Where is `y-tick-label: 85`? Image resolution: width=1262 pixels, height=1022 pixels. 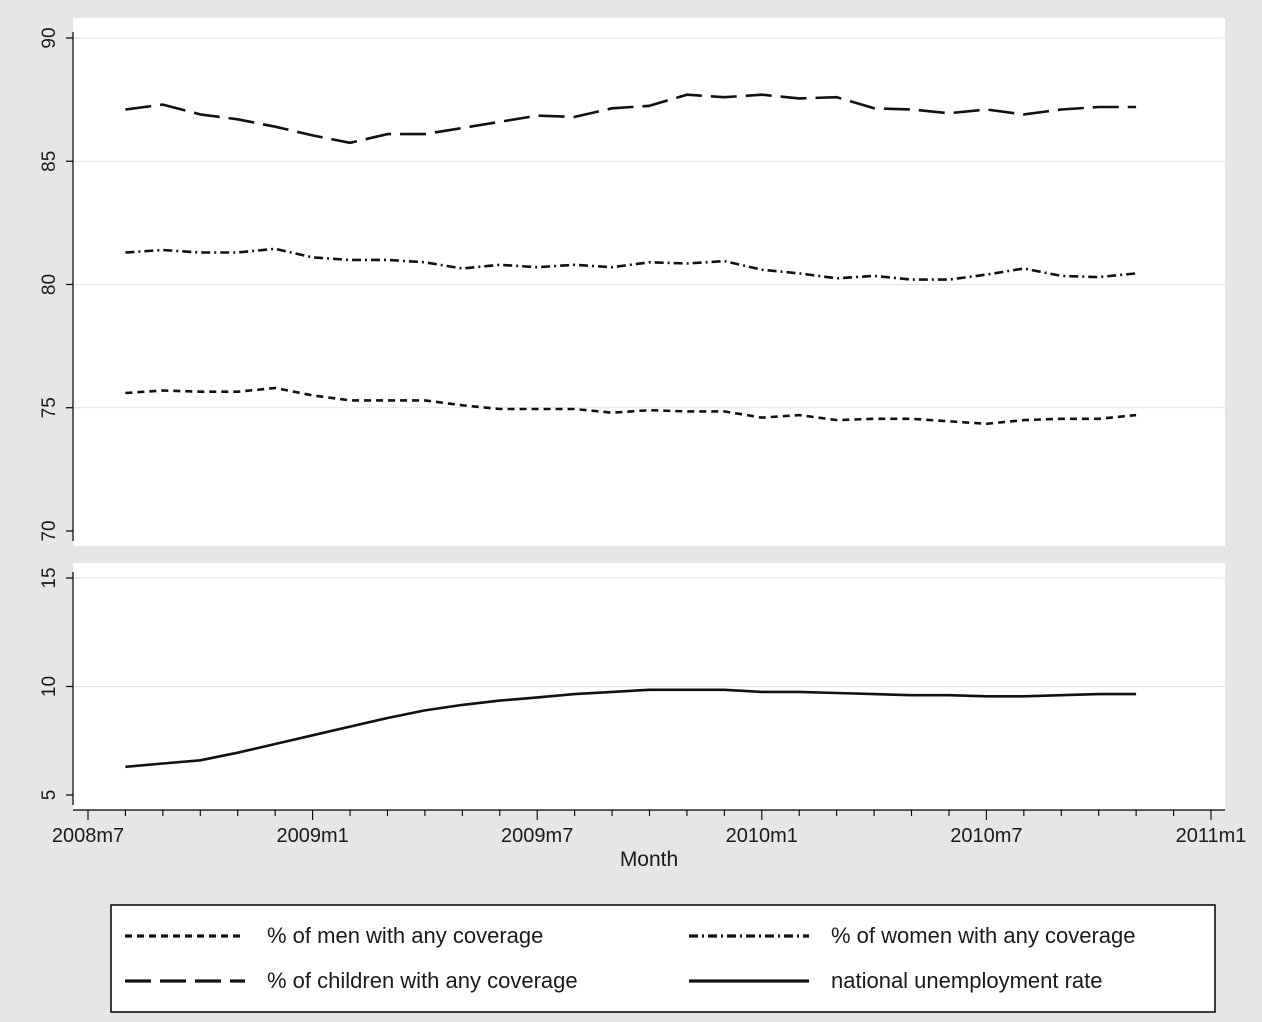
y-tick-label: 85 is located at coordinates (49, 161).